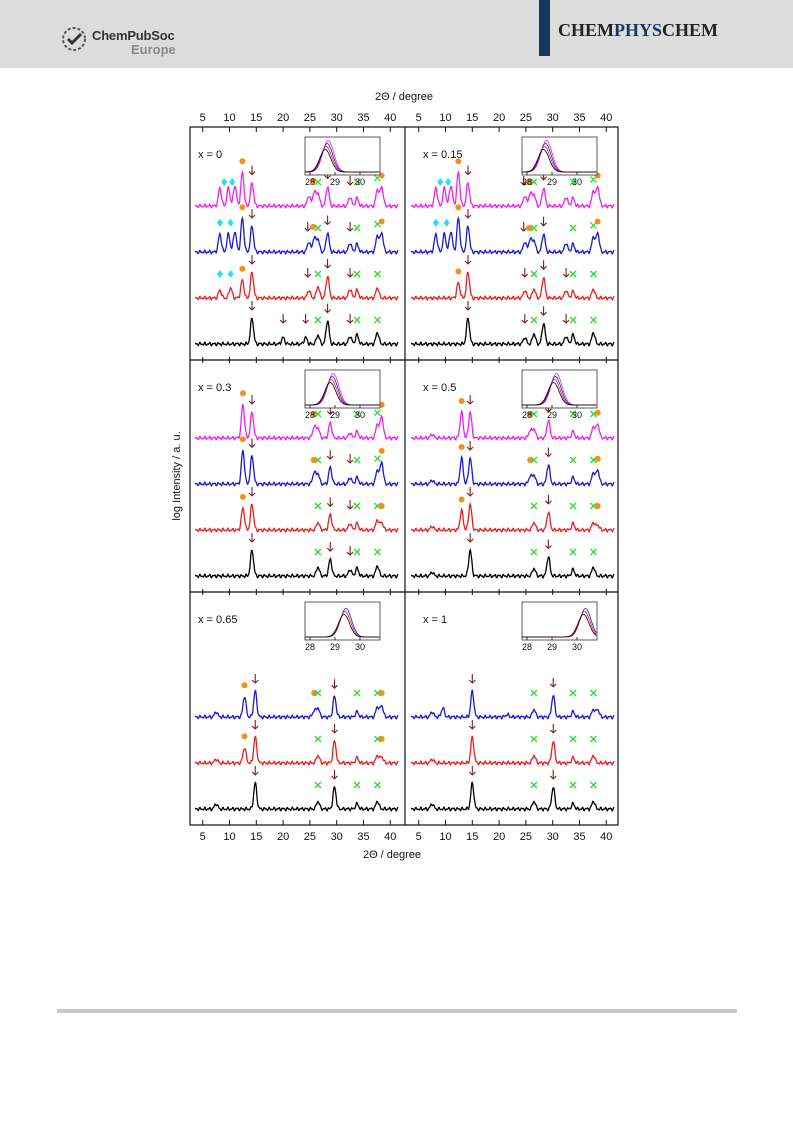 The height and width of the screenshot is (1121, 793). Describe the element at coordinates (296, 707) in the screenshot. I see `xrd-panel-4: x = 0.65 28 29 30` at that location.